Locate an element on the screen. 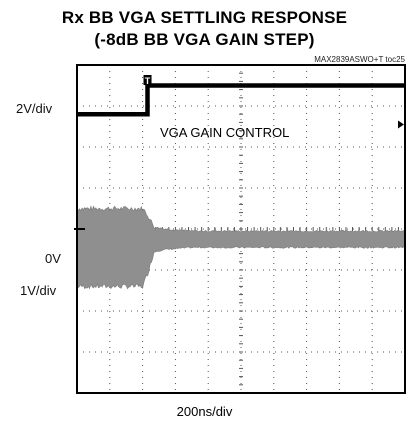 This screenshot has width=409, height=429. chart-subtitle: (-8dB BB VGA GAIN STEP) is located at coordinates (204, 39).